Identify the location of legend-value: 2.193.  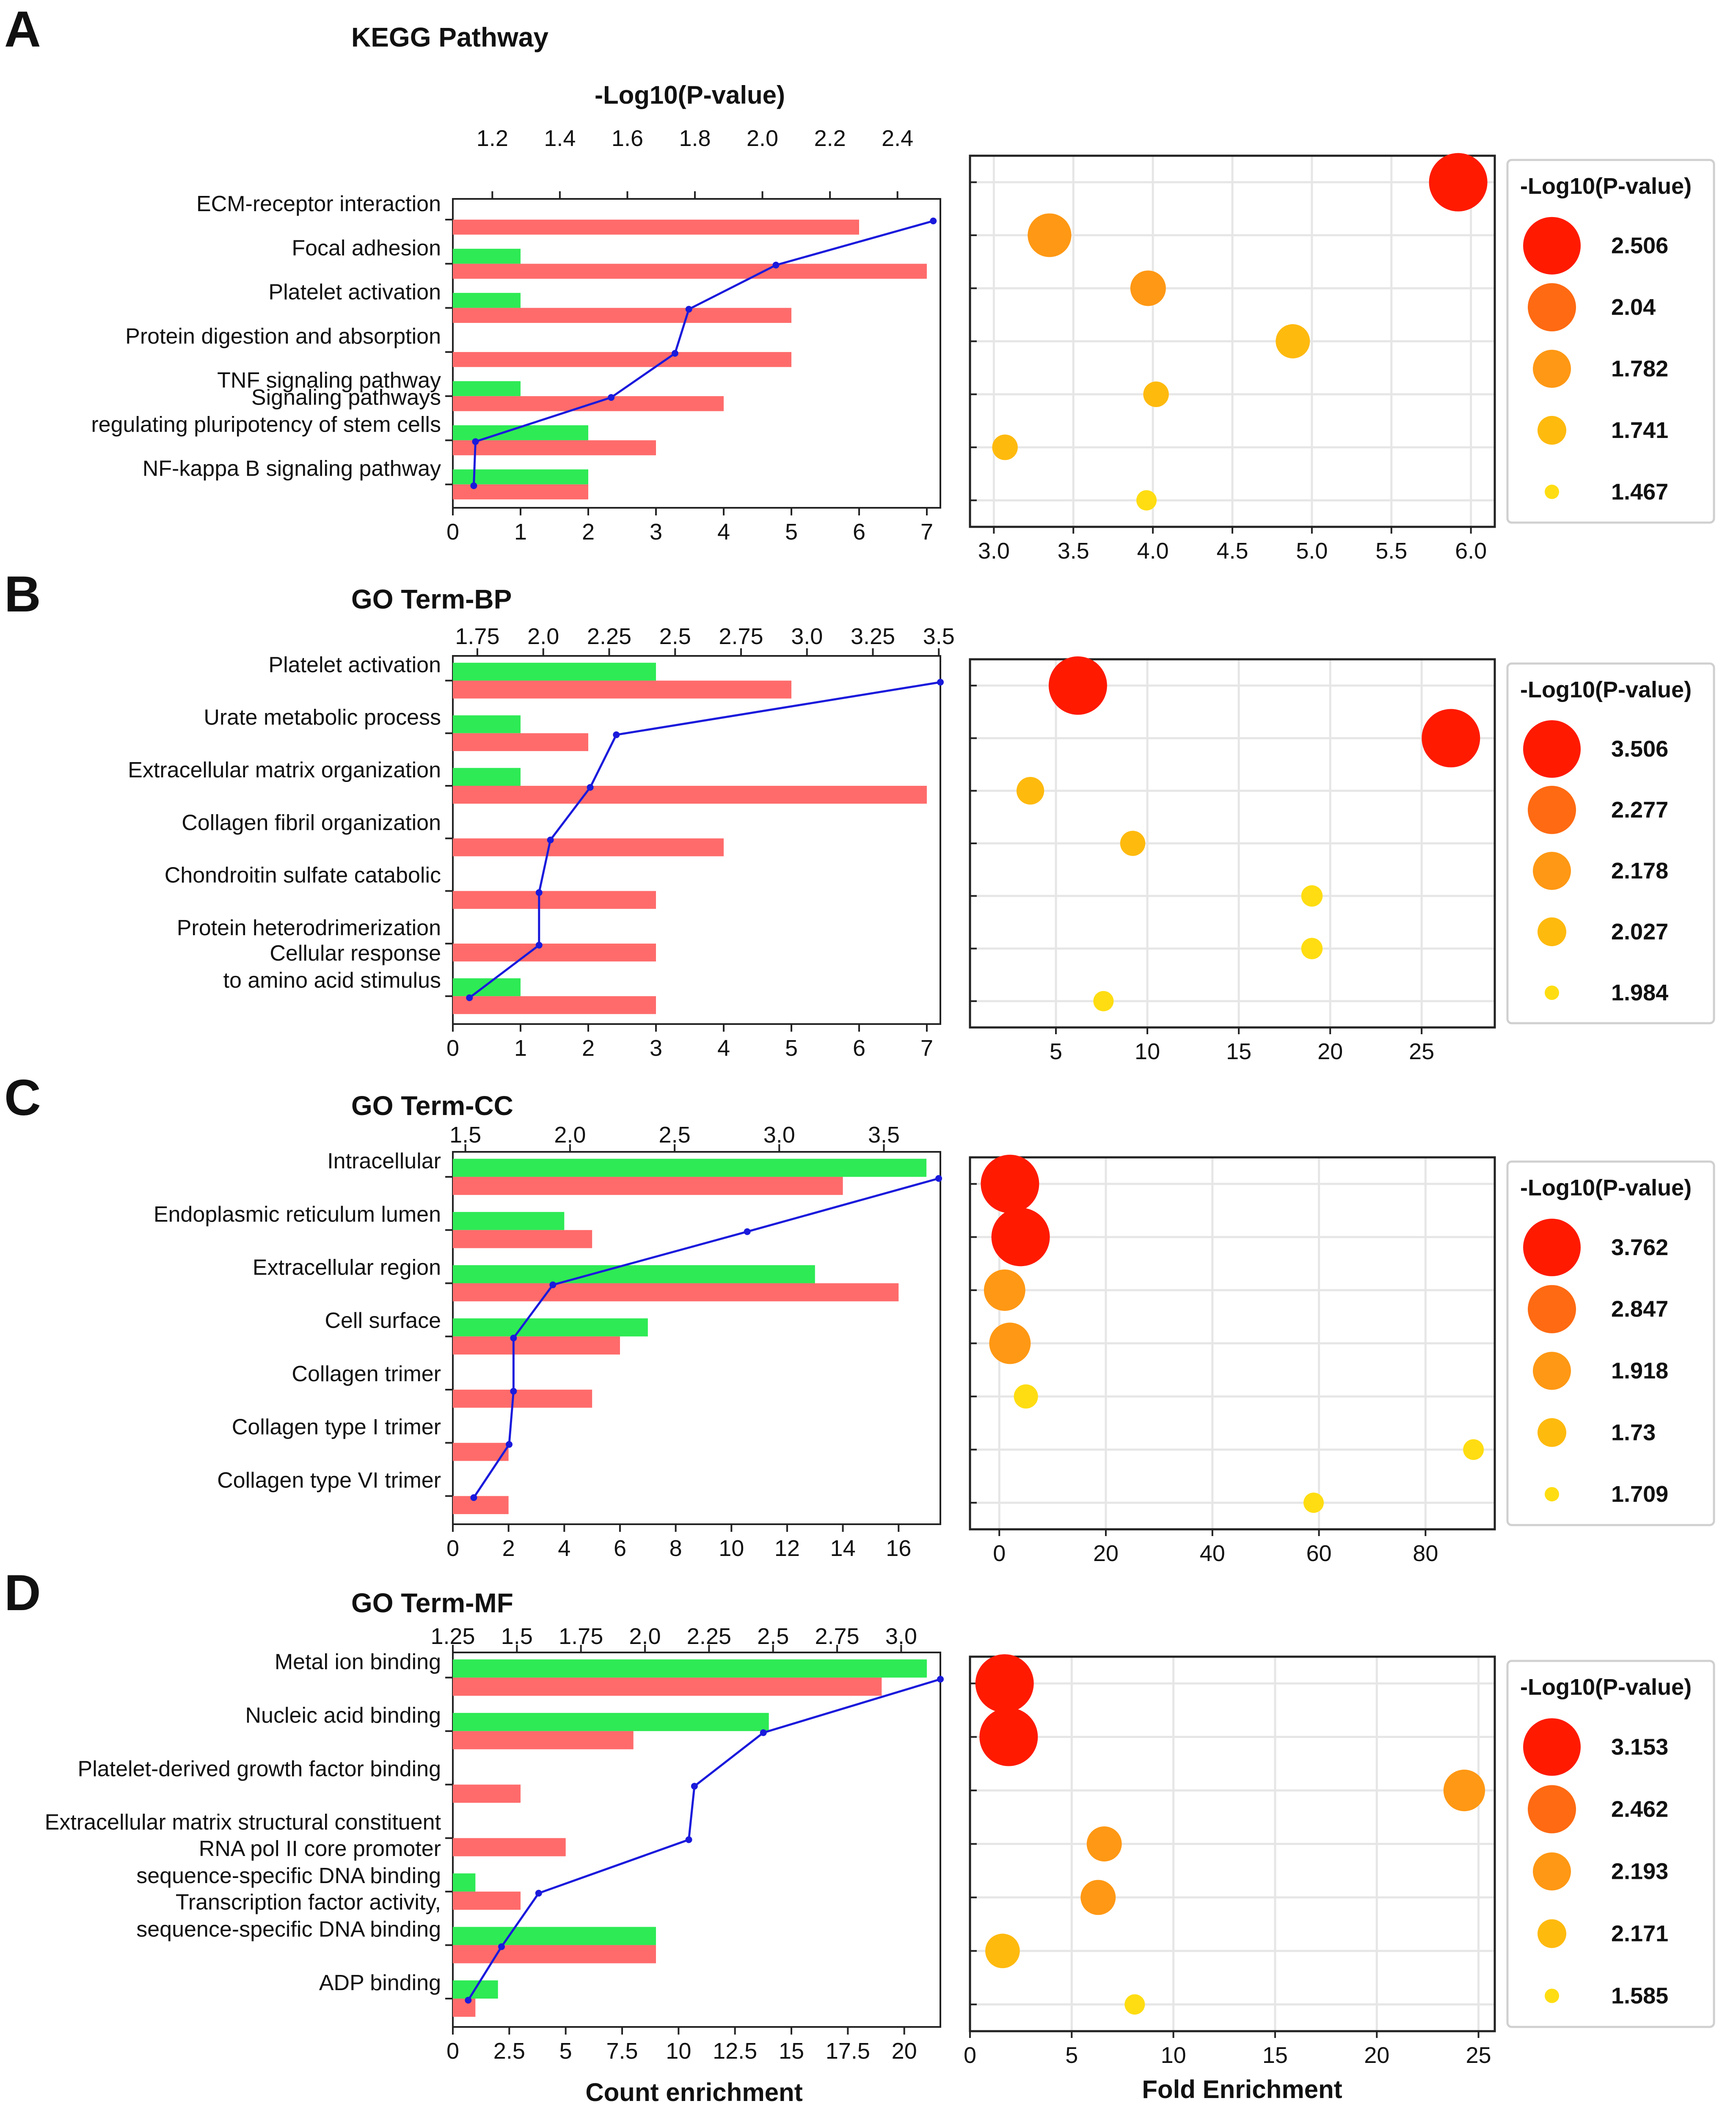
(1639, 1871).